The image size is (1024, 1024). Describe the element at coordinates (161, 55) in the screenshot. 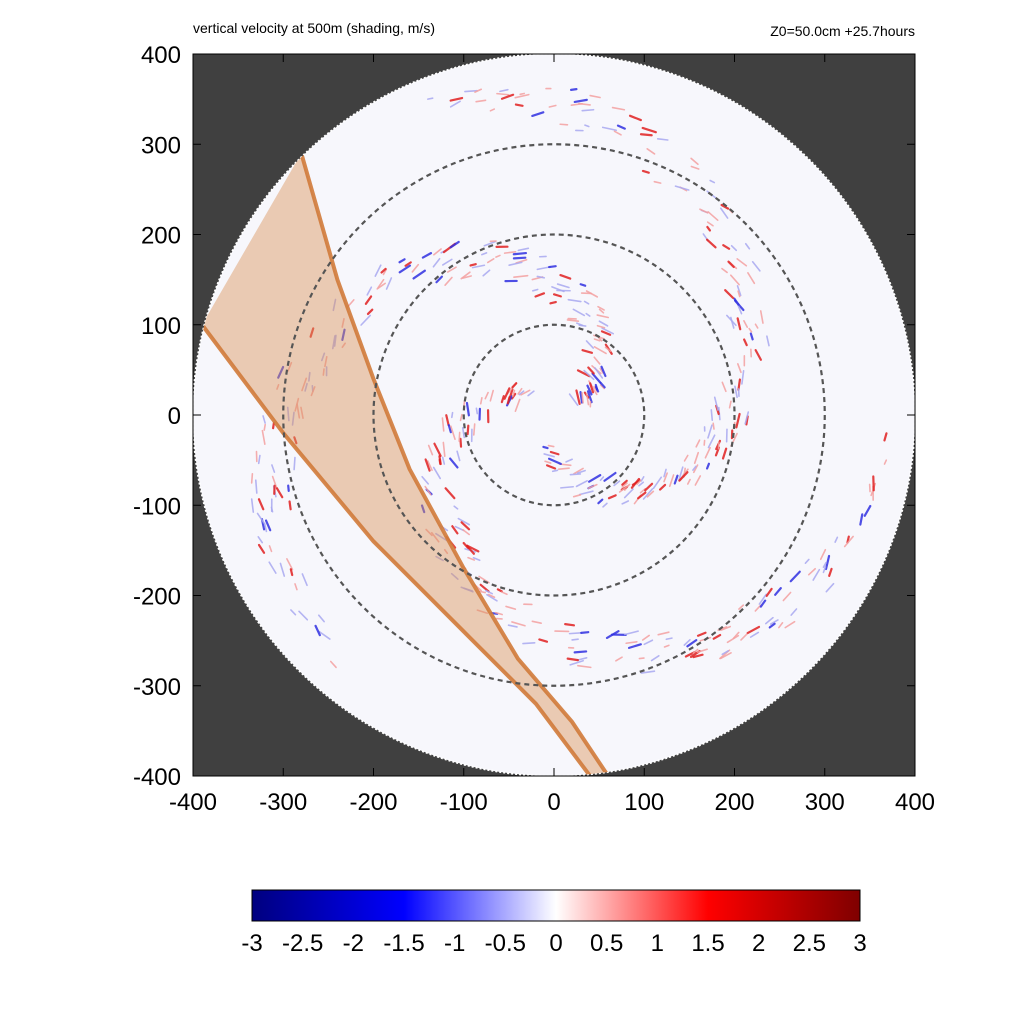

I see `y-tick-label: 400` at that location.